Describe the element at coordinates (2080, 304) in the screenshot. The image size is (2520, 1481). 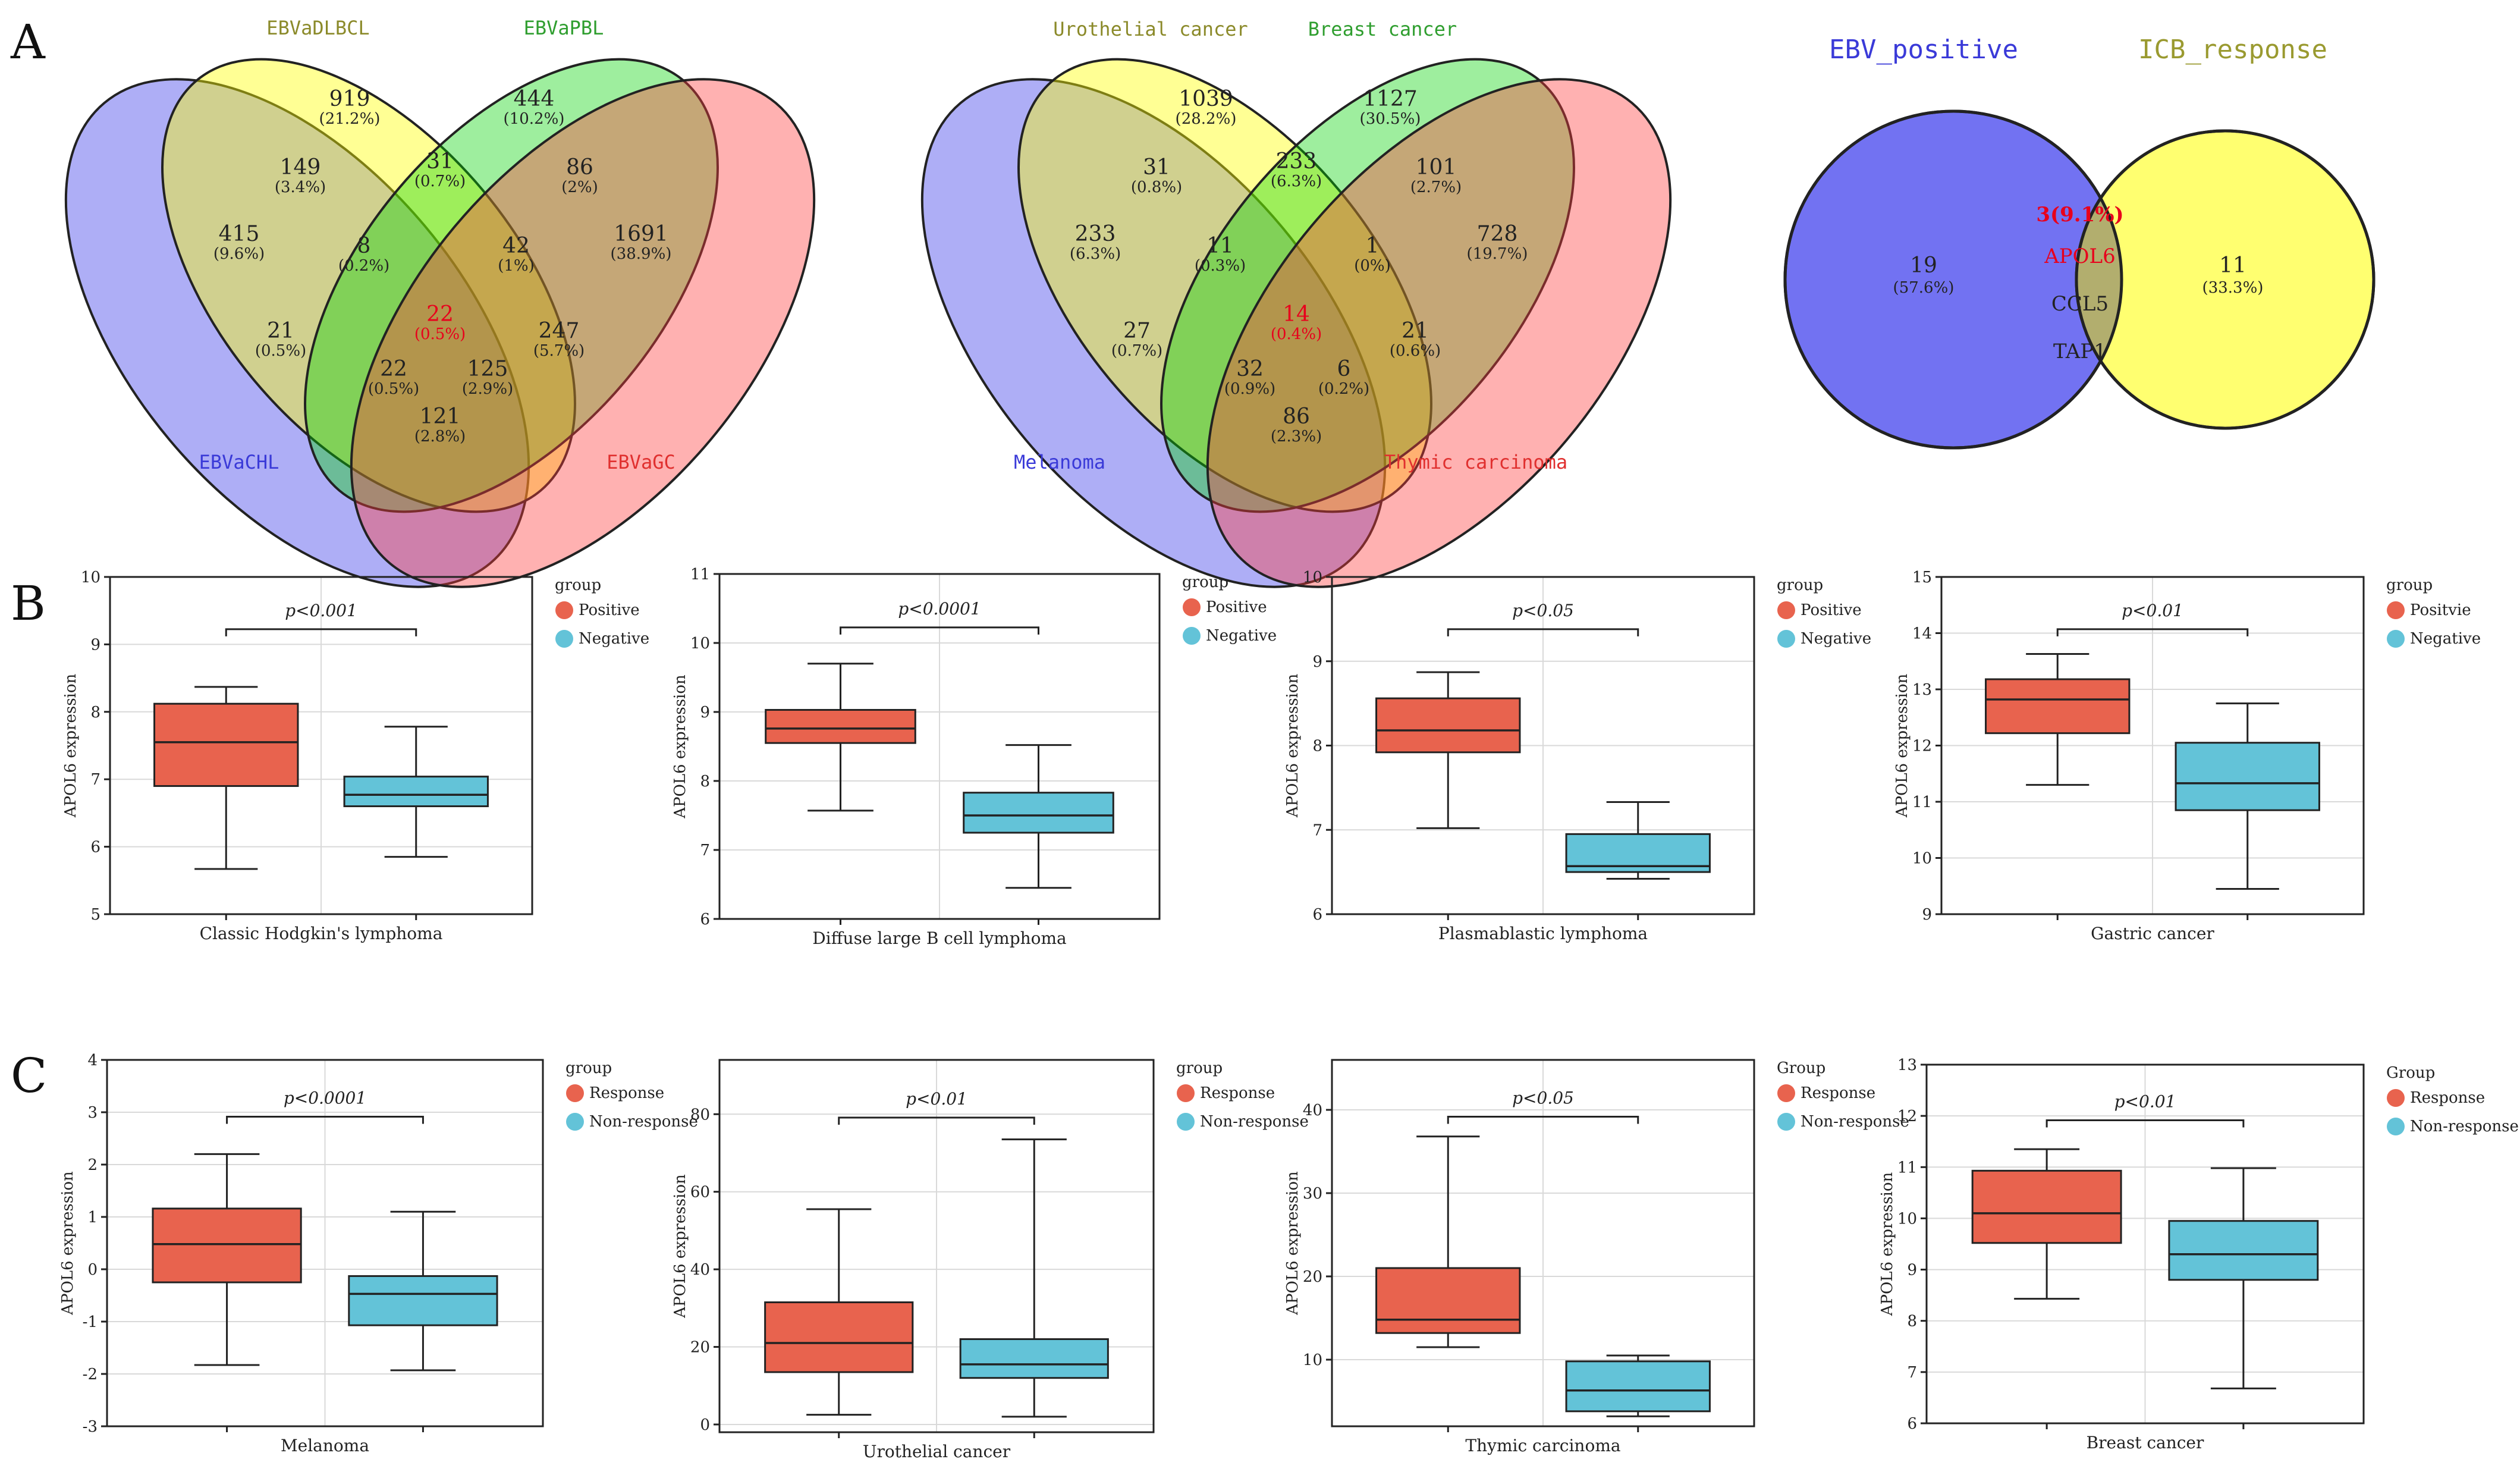
I see `venn-overlap-gene-ccl5: CCL5` at that location.